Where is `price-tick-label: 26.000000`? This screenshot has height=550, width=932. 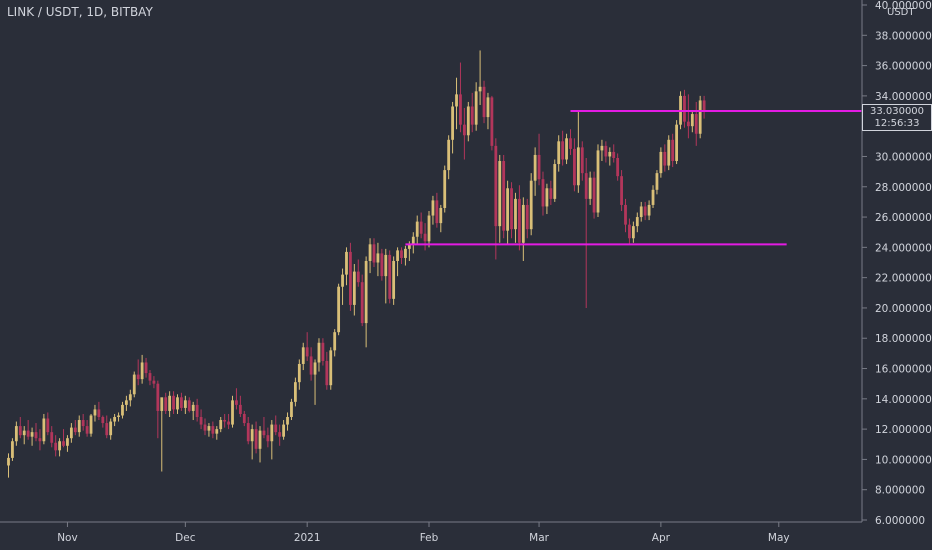
price-tick-label: 26.000000 is located at coordinates (903, 218).